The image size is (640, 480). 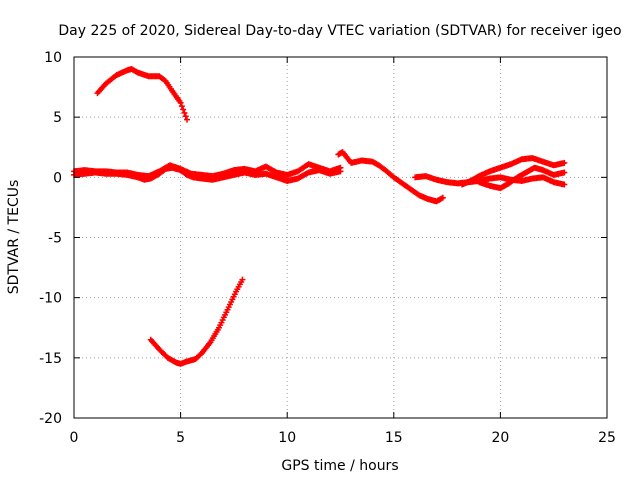 What do you see at coordinates (50, 299) in the screenshot?
I see `y-tick-label-2: -10` at bounding box center [50, 299].